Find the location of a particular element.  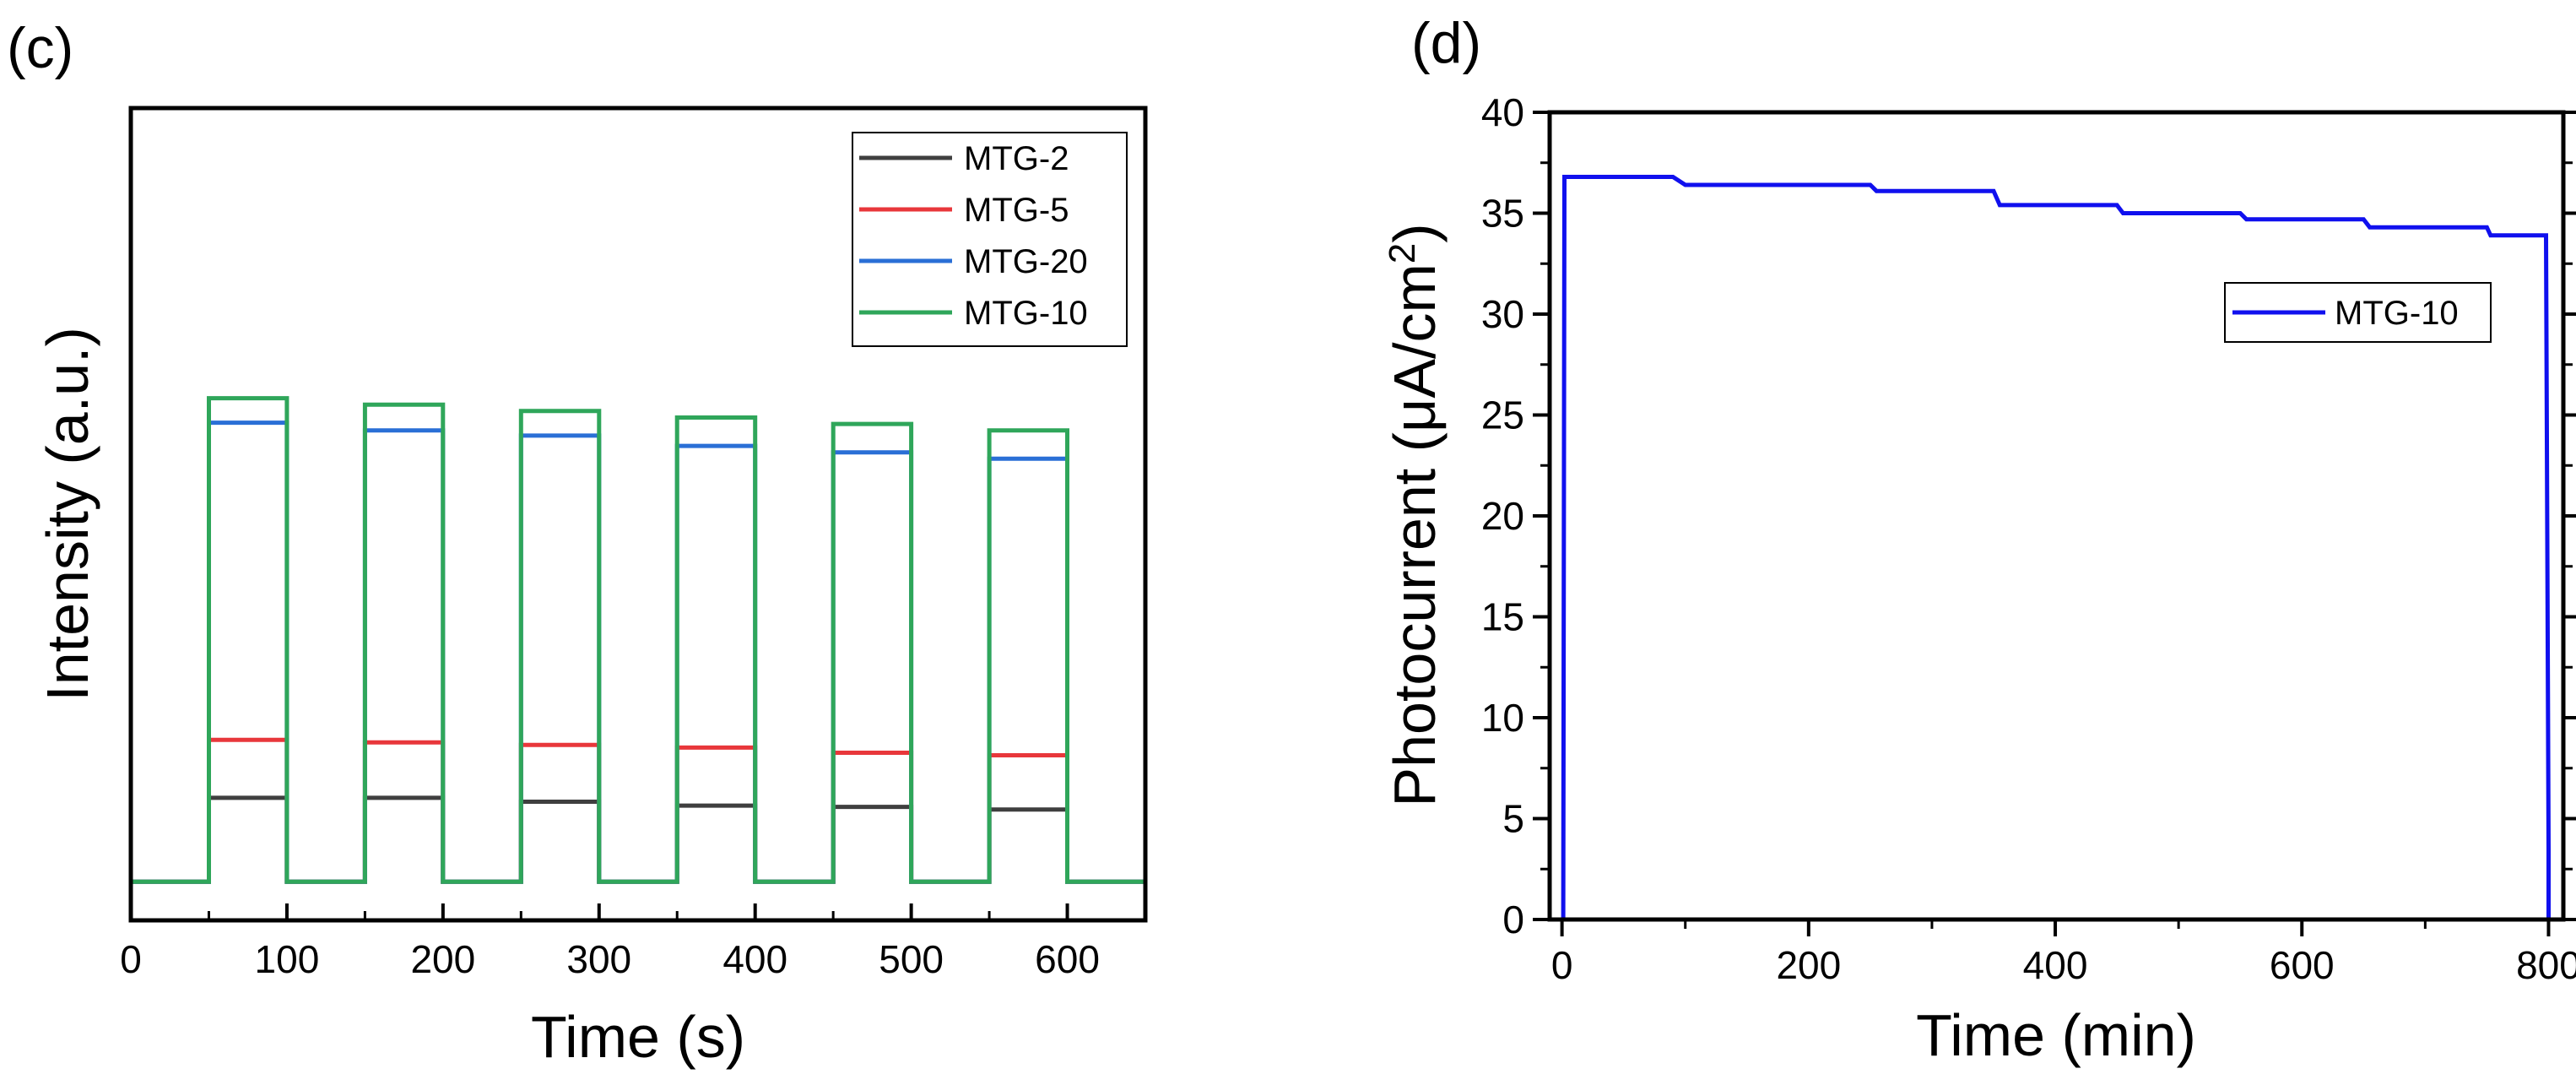

x-tick-label-d: 400 is located at coordinates (2055, 965).